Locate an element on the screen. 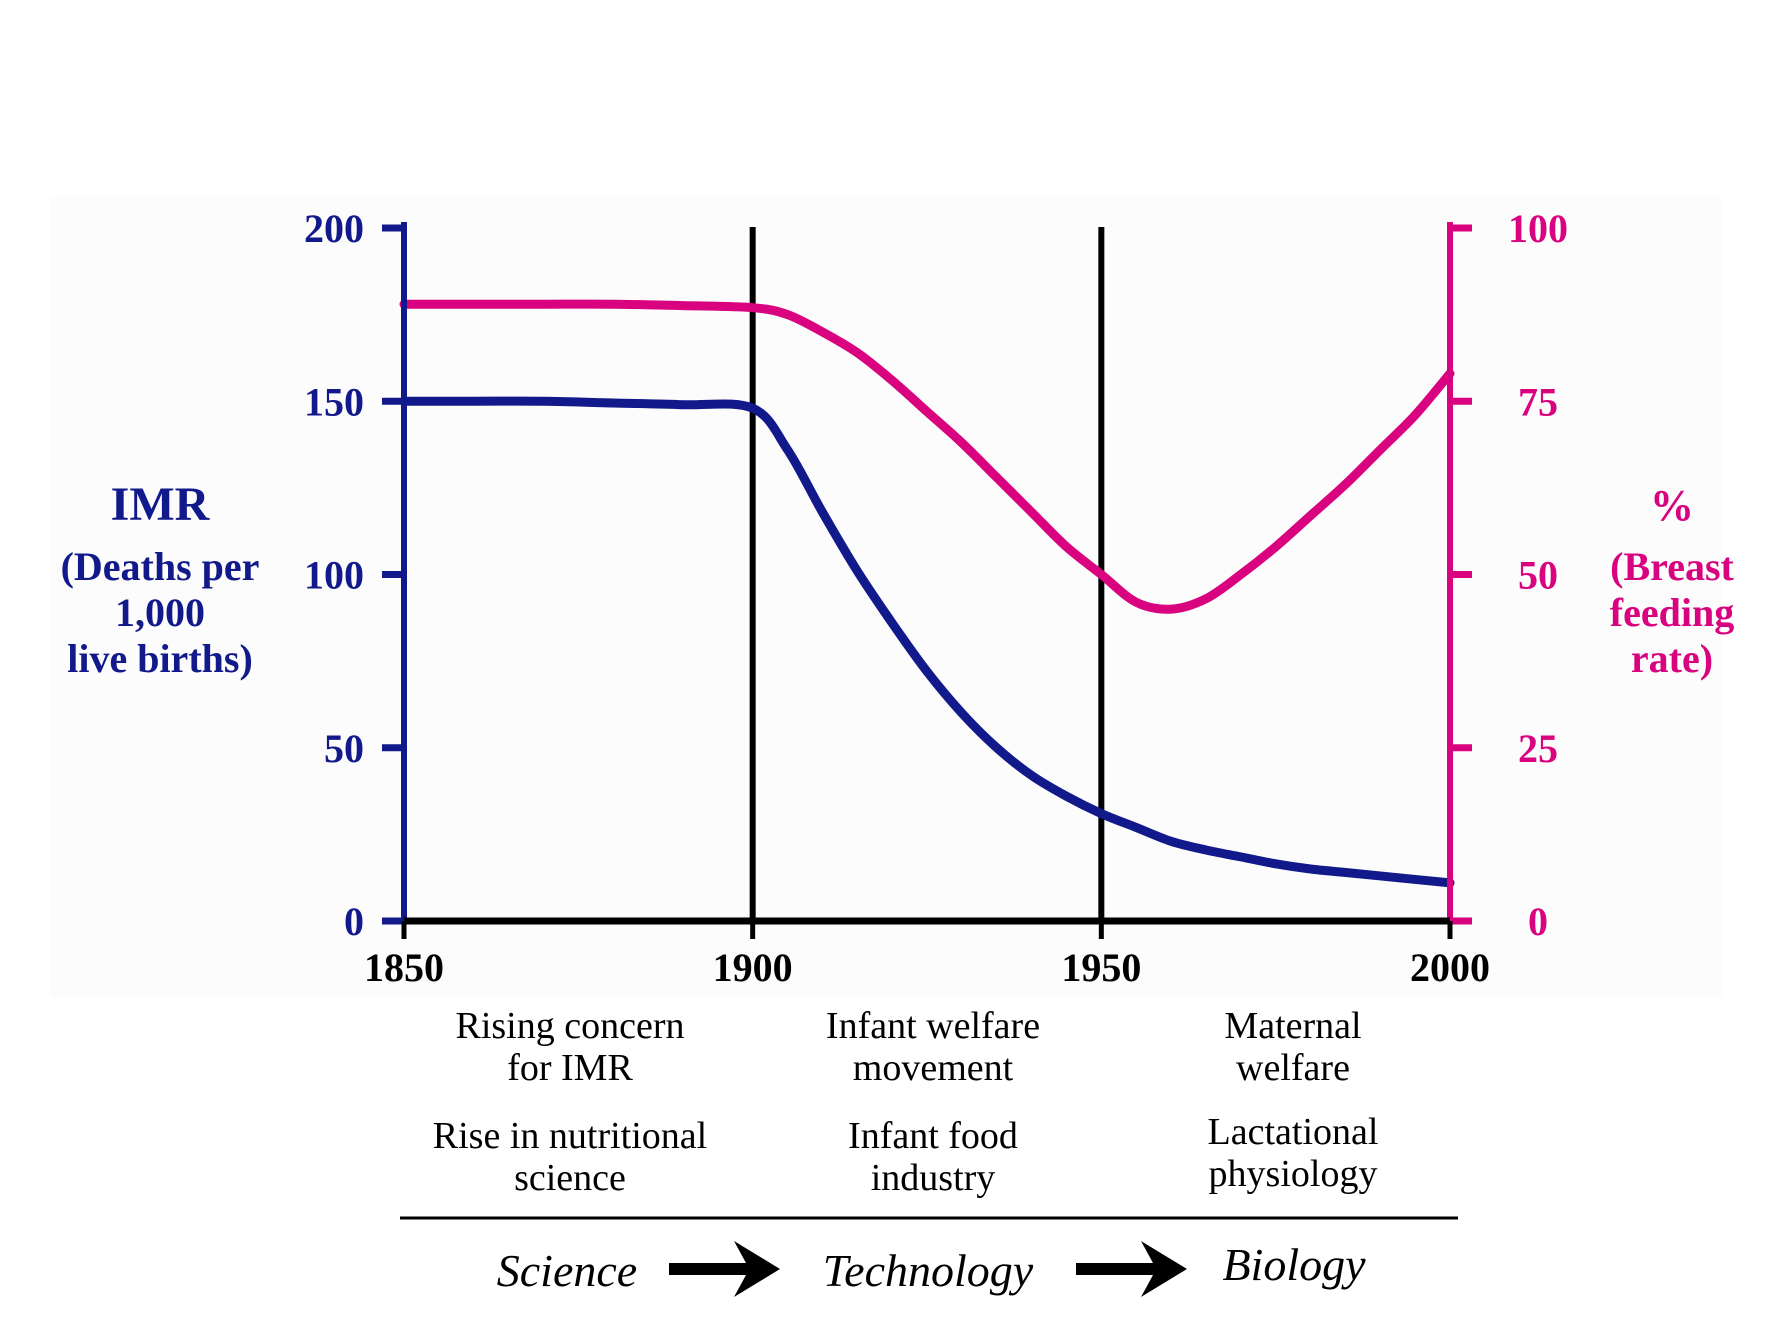 The width and height of the screenshot is (1772, 1328). right-tick-label: 50 is located at coordinates (1538, 575).